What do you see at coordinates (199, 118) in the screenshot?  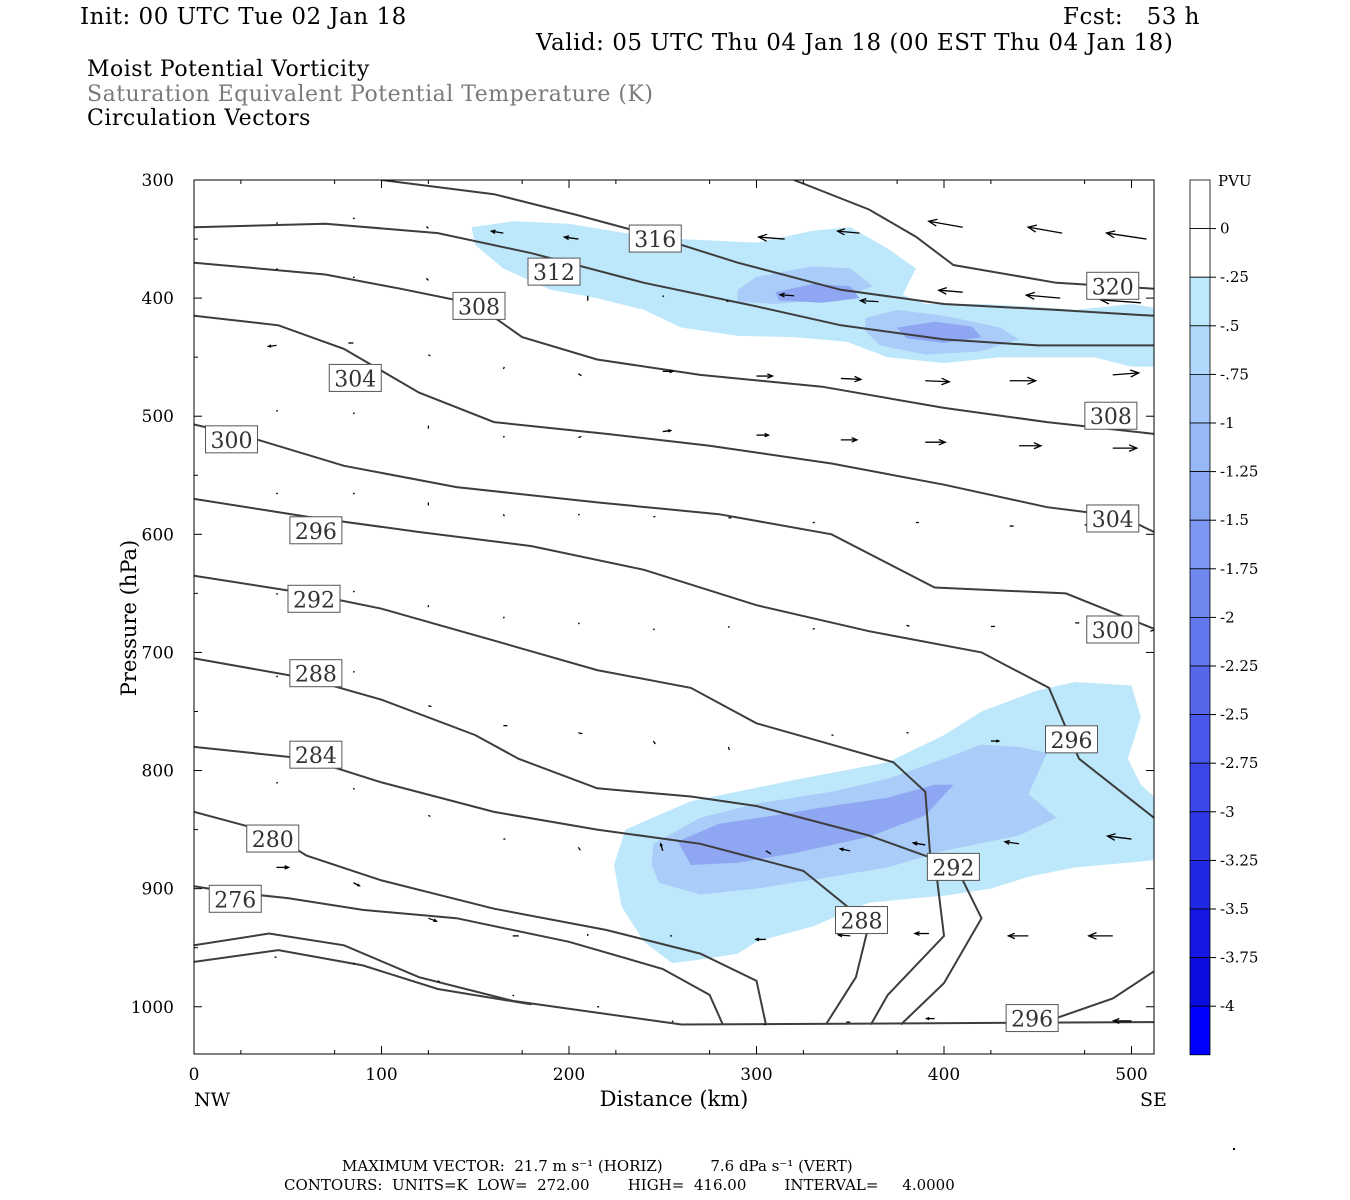 I see `title-vectors: Circulation Vectors` at bounding box center [199, 118].